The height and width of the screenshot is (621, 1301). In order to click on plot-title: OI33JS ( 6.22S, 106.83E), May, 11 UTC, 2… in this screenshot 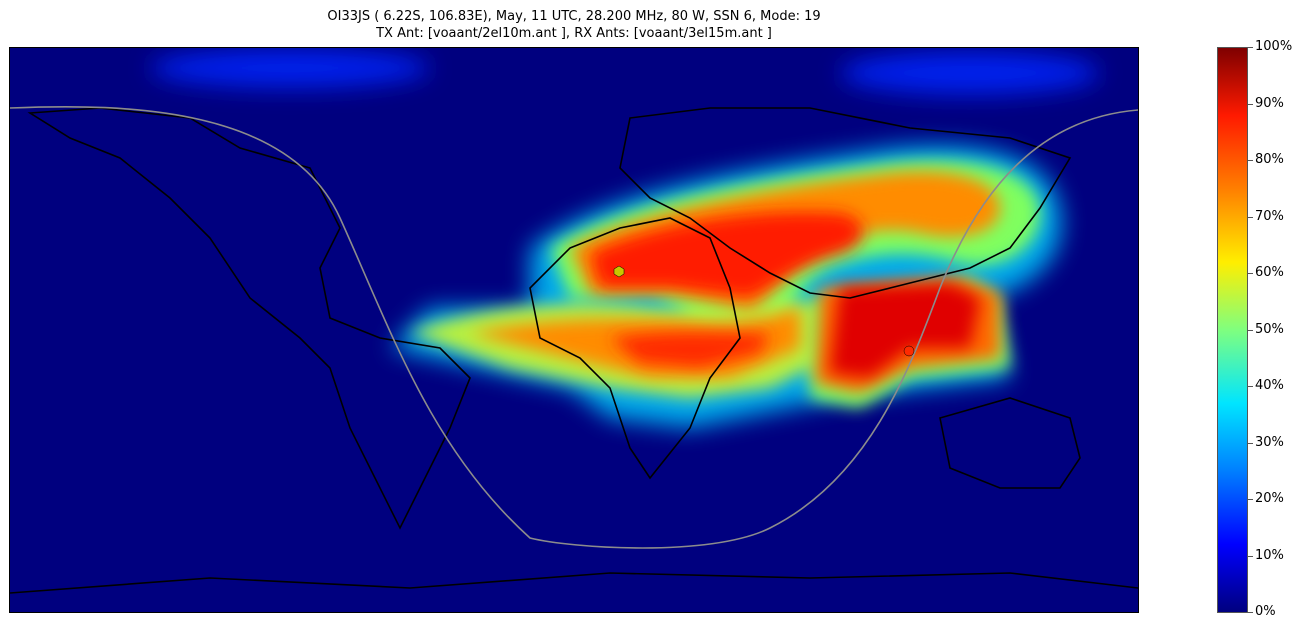, I will do `click(574, 25)`.